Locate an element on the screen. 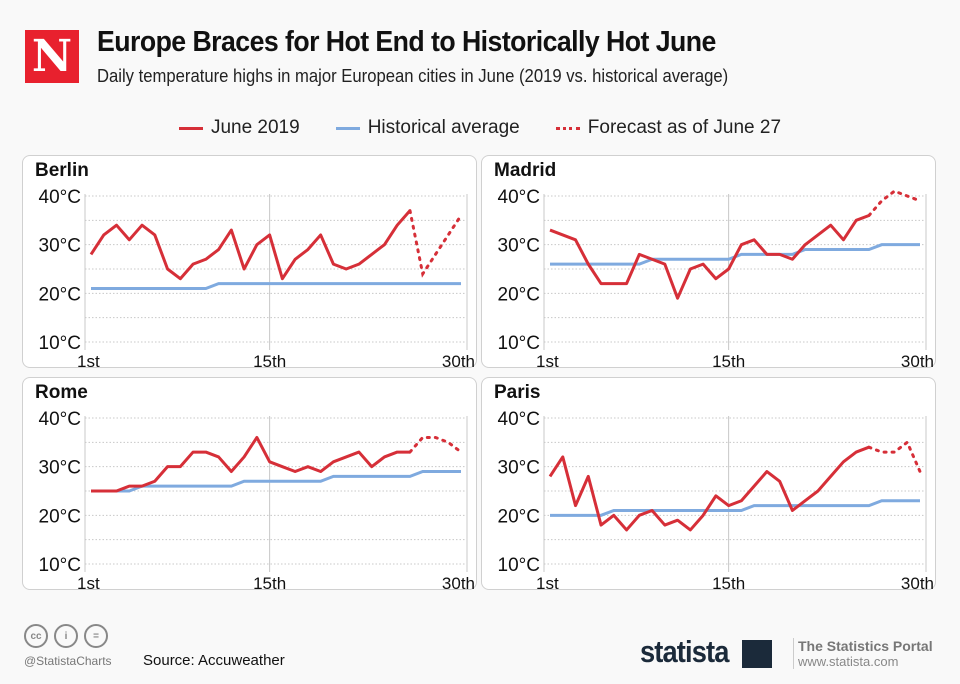 This screenshot has width=960, height=684. panel-berlin: 40°C 30°C 20°C 10°C 1st 15th 30th Berlin is located at coordinates (249, 262).